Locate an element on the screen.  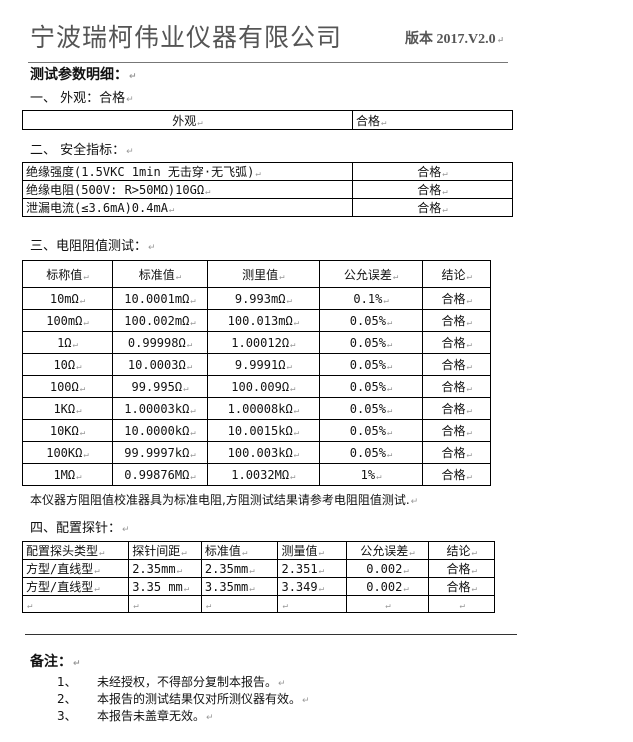
table-row: 100mΩ100.002mΩ100.013mΩ0.05%合格 is located at coordinates (256, 320).